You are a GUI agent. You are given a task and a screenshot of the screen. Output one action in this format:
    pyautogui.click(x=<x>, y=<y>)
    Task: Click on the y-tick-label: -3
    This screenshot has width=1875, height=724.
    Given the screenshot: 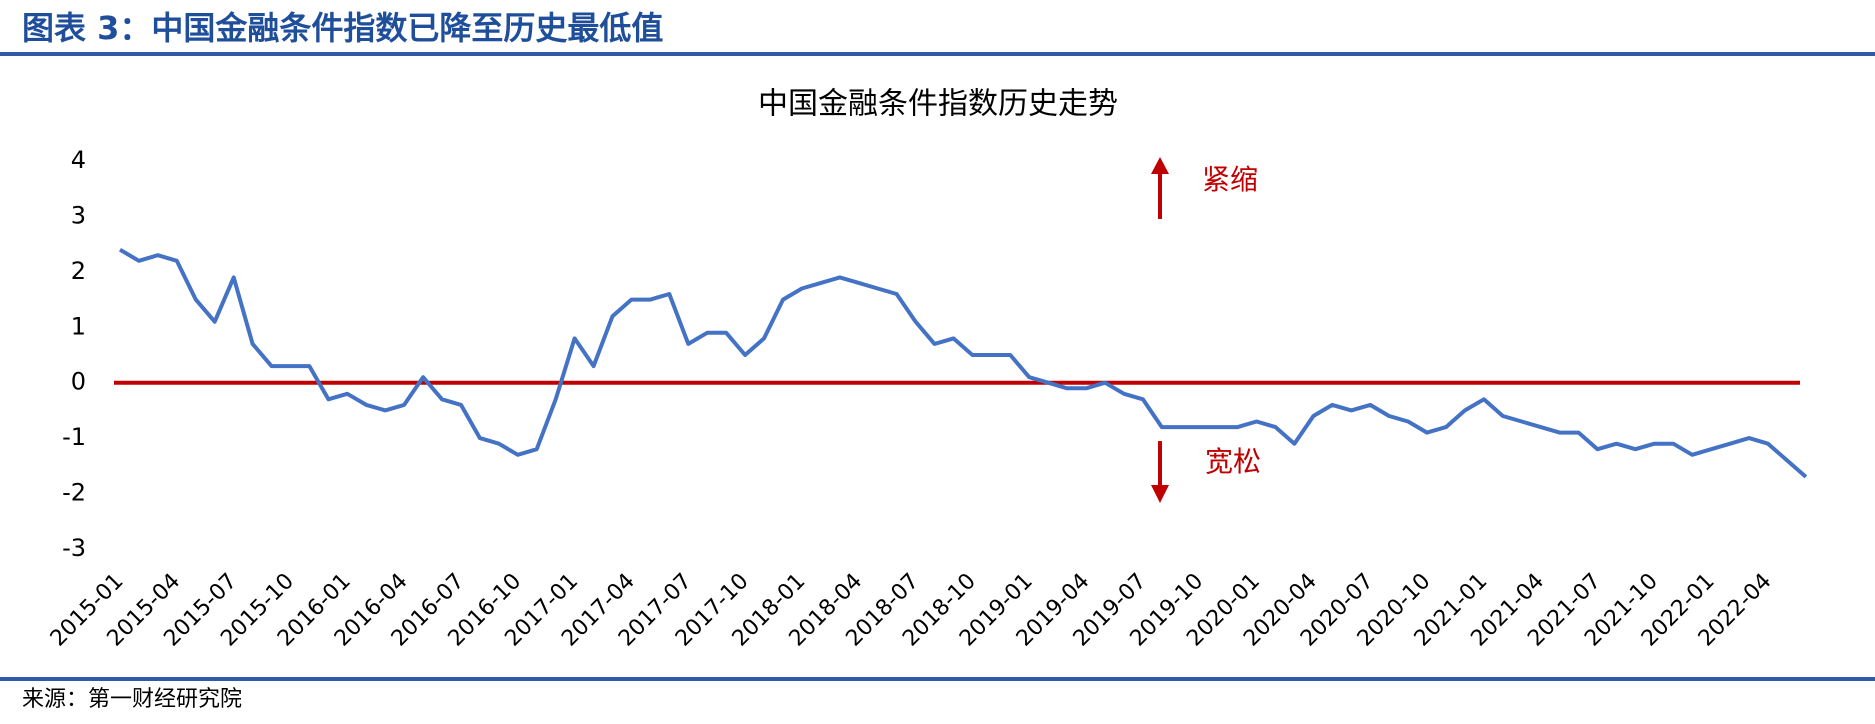 What is the action you would take?
    pyautogui.click(x=74, y=548)
    